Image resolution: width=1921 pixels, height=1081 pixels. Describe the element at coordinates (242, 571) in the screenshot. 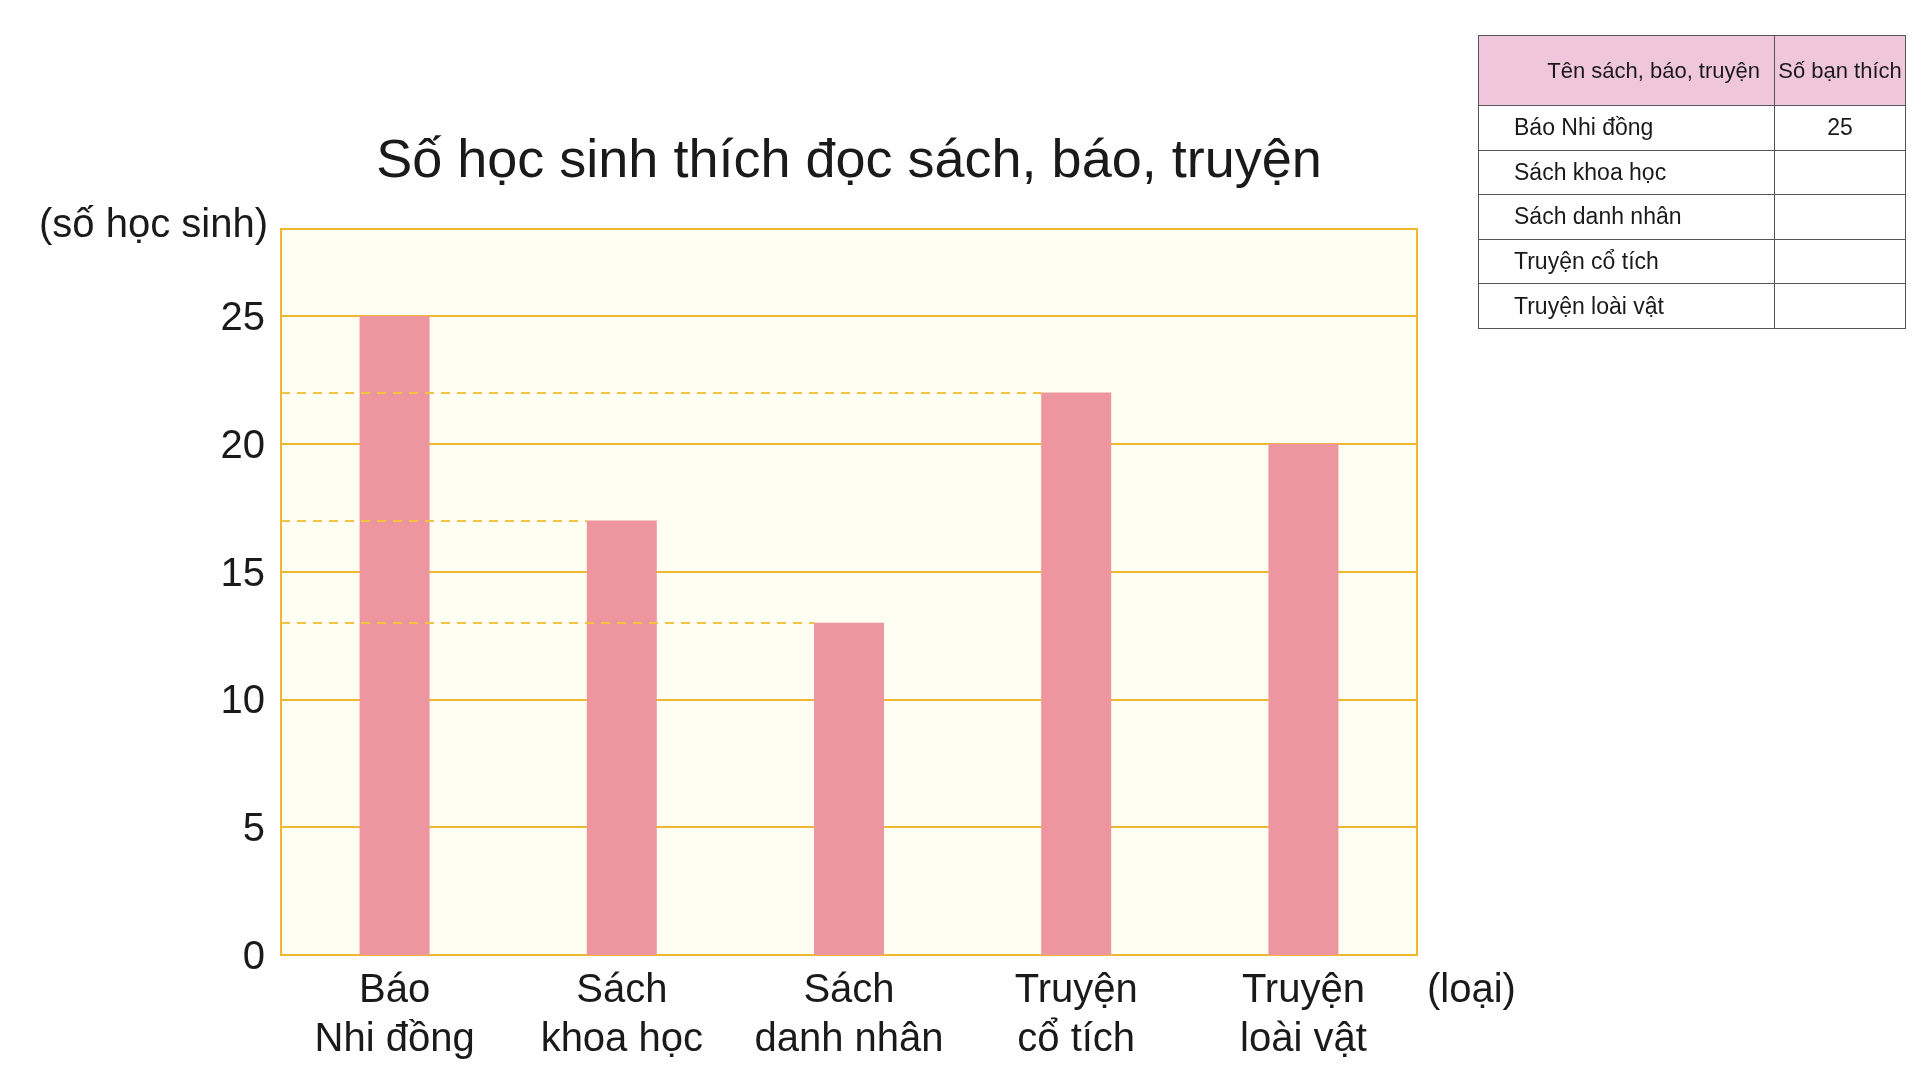

I see `y-tick-label: 15` at that location.